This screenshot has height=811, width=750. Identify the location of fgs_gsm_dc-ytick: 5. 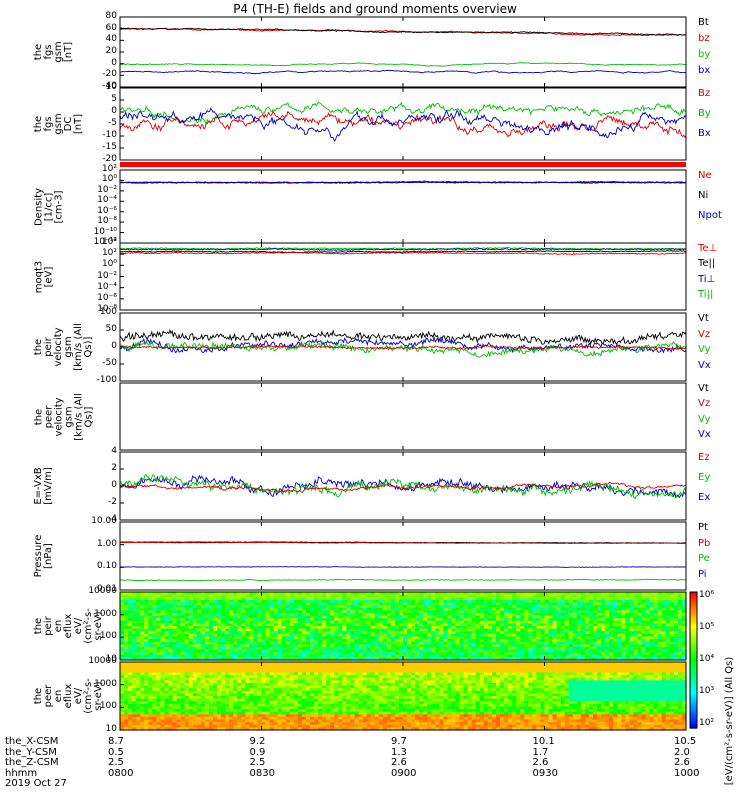
(102, 99).